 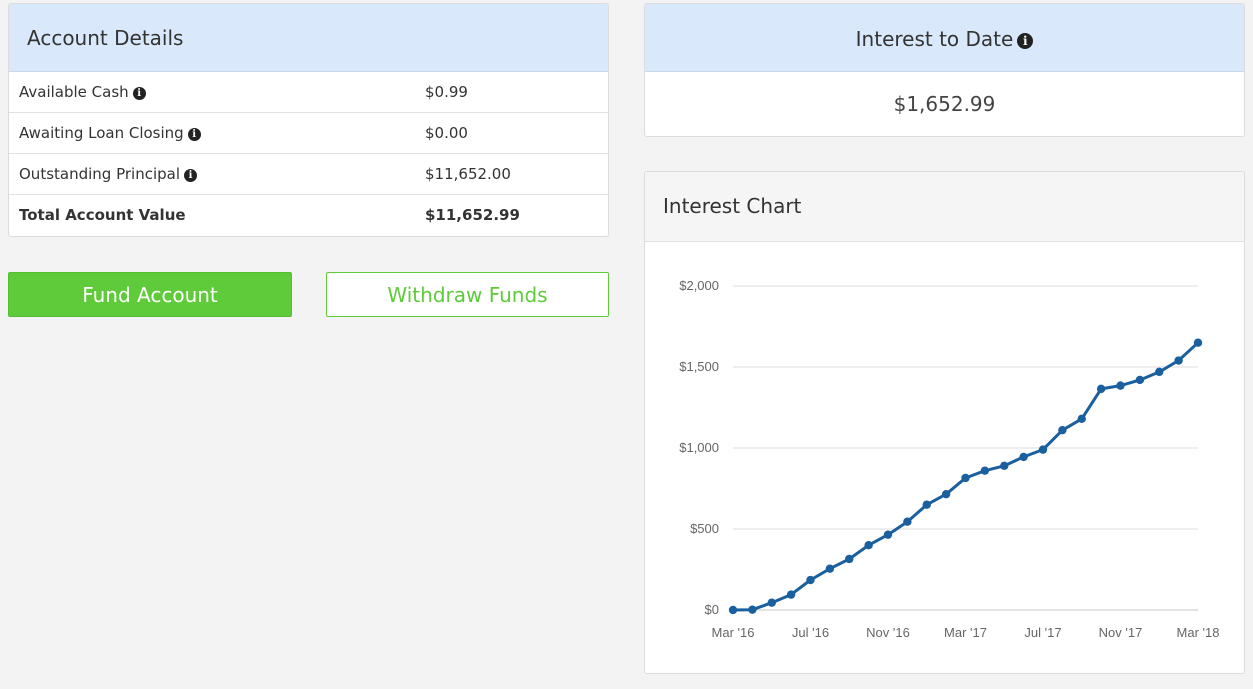 What do you see at coordinates (308, 38) in the screenshot?
I see `account-details-title: Account Details` at bounding box center [308, 38].